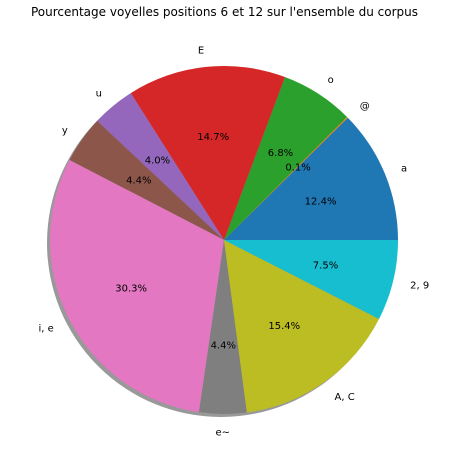  I want to click on pct-label-a-c: 15.4%, so click(284, 326).